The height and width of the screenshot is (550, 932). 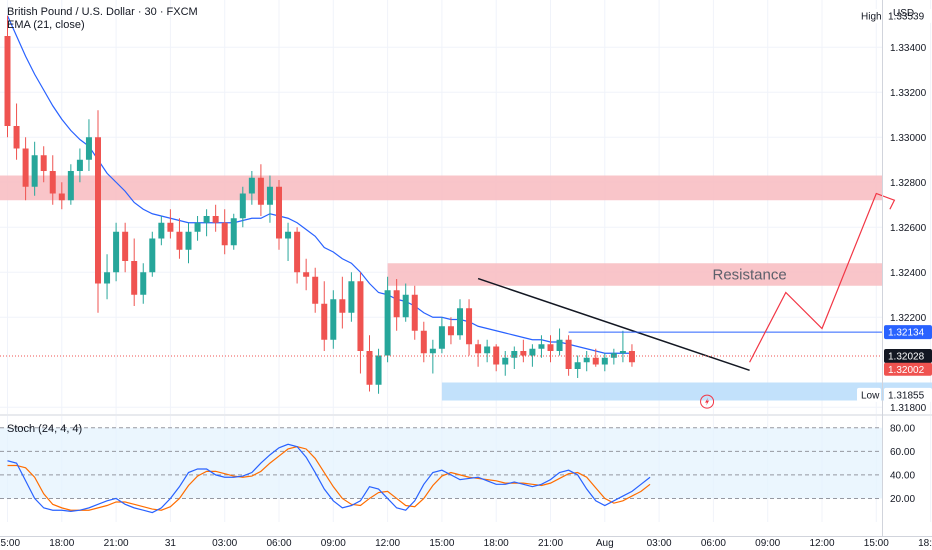 I want to click on last-price-badge: 1.32002, so click(x=906, y=370).